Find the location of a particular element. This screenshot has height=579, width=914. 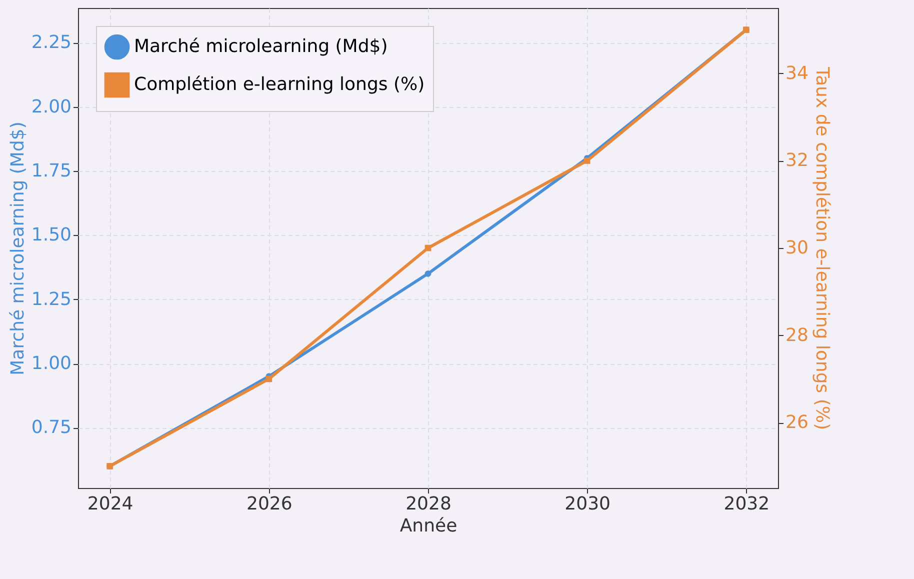

y-tick-label: 1.00 is located at coordinates (51, 363).